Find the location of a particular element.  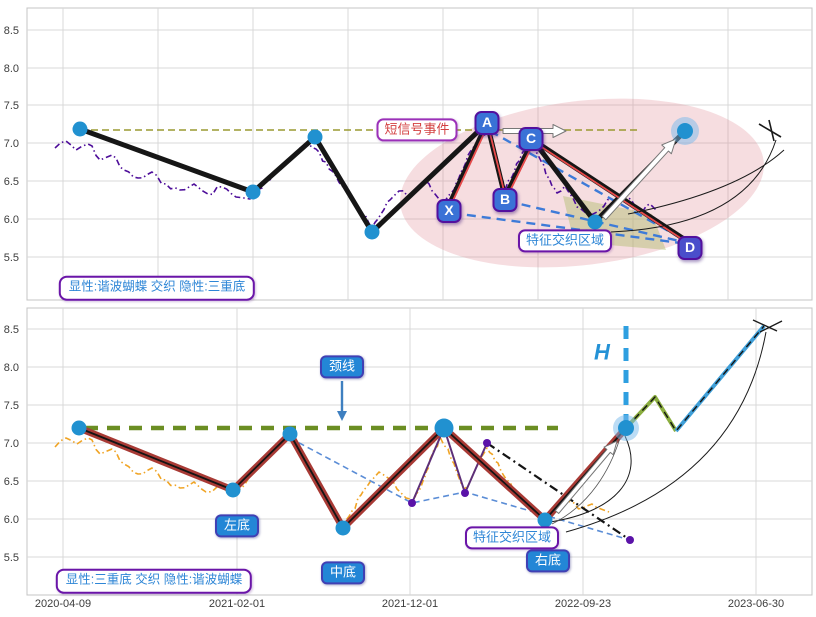

point-c-chip: C is located at coordinates (531, 139).